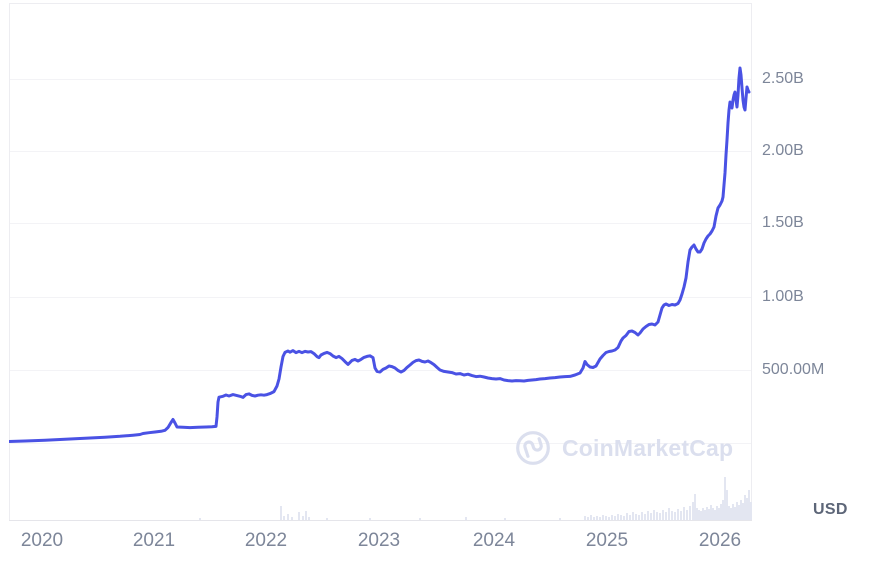 This screenshot has width=874, height=573. Describe the element at coordinates (783, 296) in the screenshot. I see `y-axis-label: 1.00B` at that location.